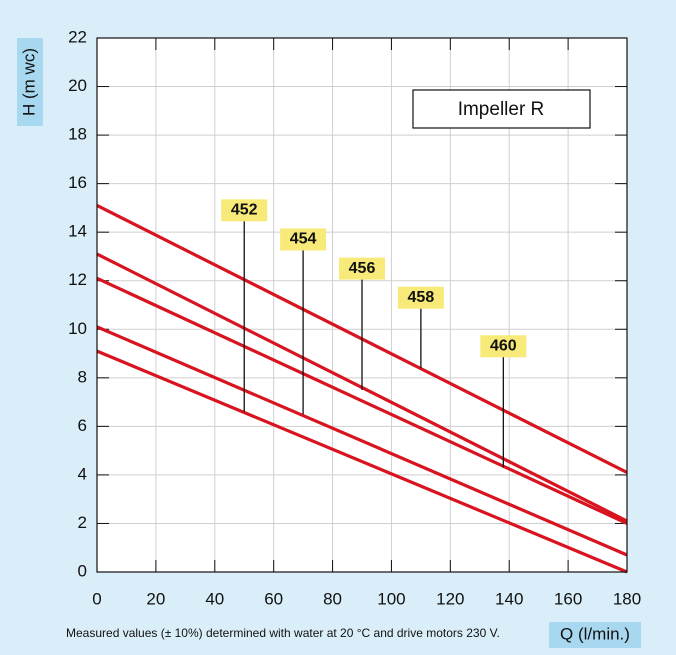 The width and height of the screenshot is (676, 655). I want to click on curve-label: 456, so click(362, 268).